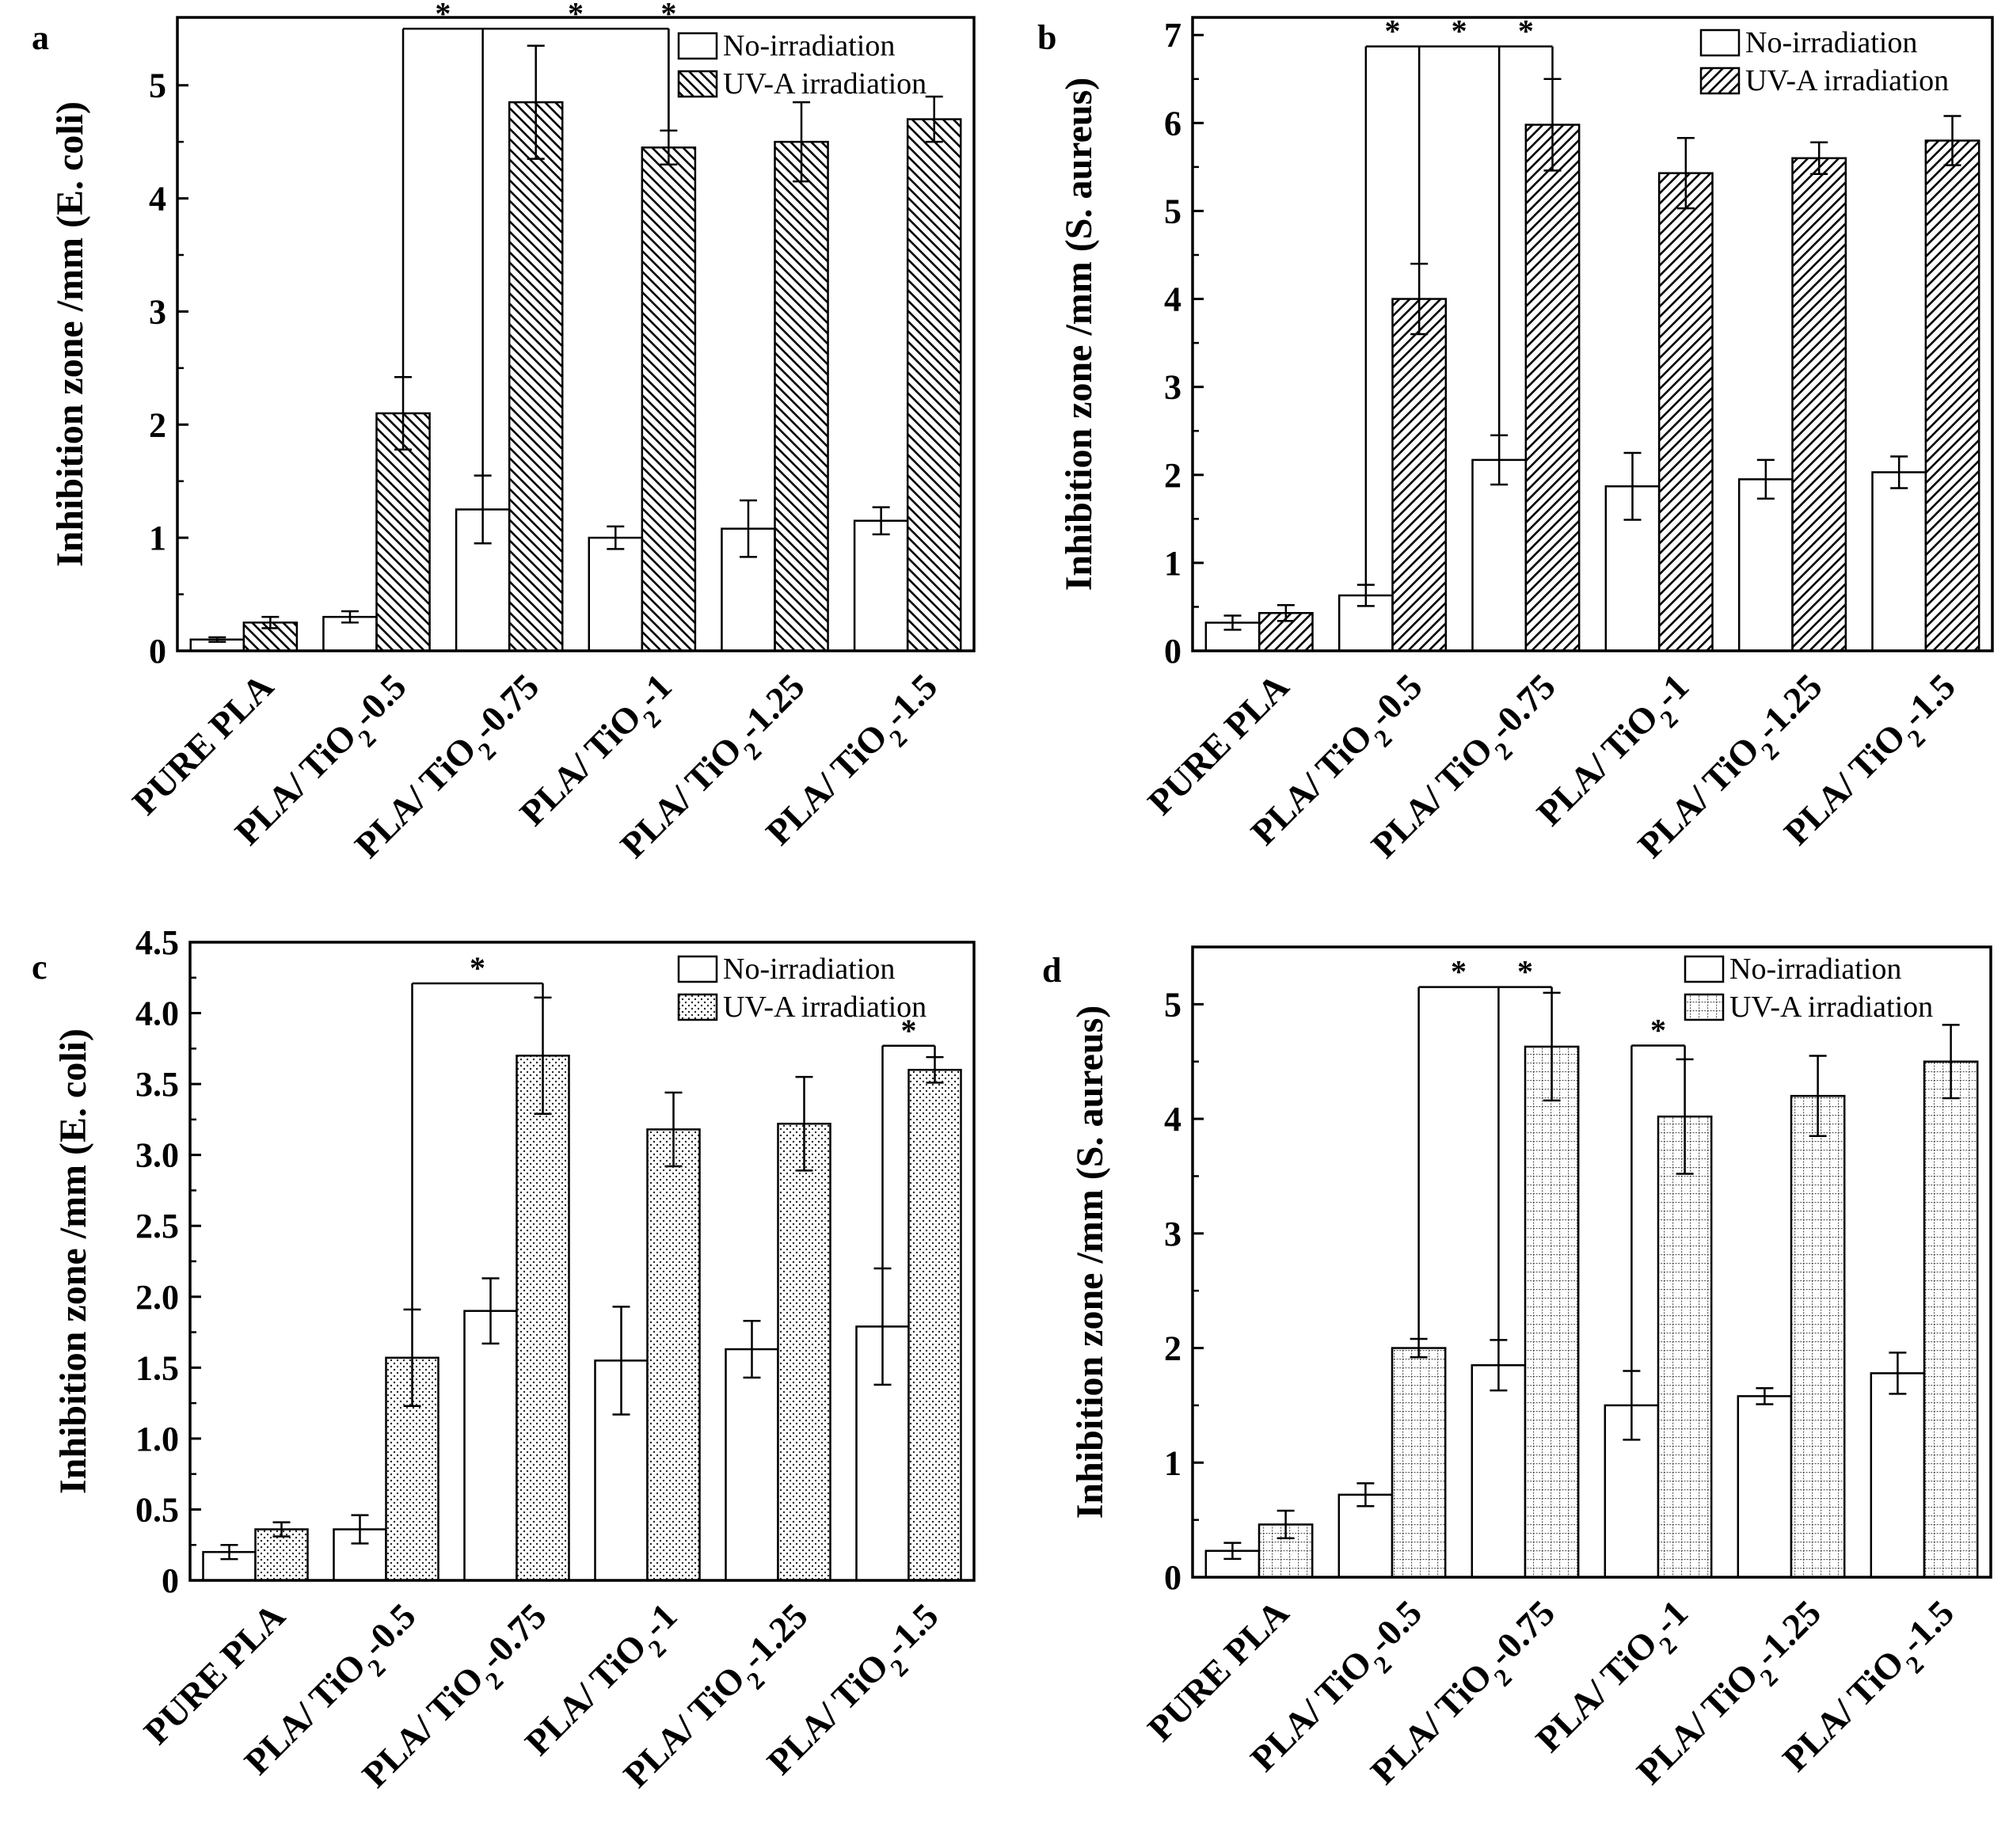 The height and width of the screenshot is (1848, 2009). Describe the element at coordinates (157, 1013) in the screenshot. I see `y-tick-label: 4.0` at that location.